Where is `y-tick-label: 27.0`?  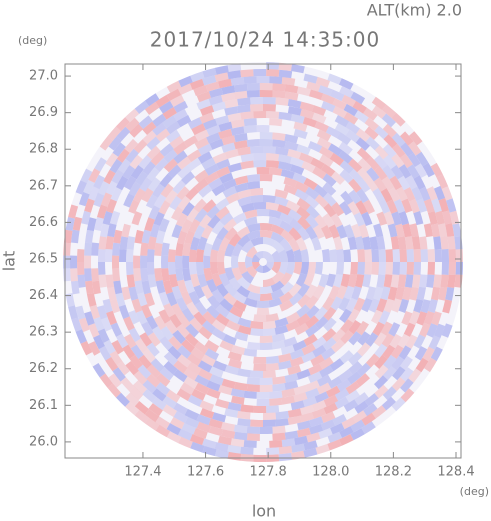
y-tick-label: 27.0 is located at coordinates (43, 76).